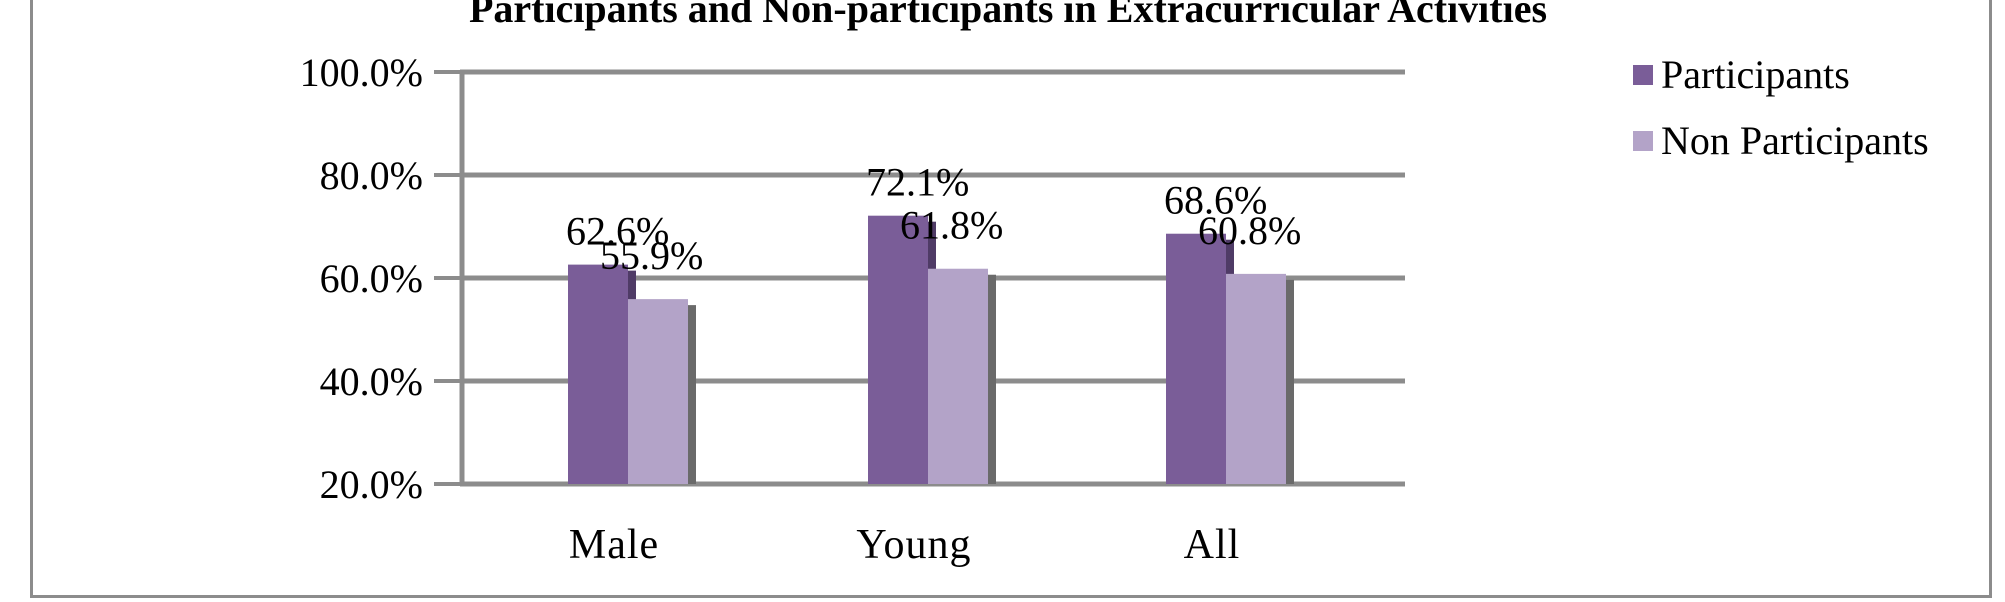 Image resolution: width=2005 pixels, height=602 pixels. Describe the element at coordinates (371, 278) in the screenshot. I see `y-tick-label: 60.0%` at that location.